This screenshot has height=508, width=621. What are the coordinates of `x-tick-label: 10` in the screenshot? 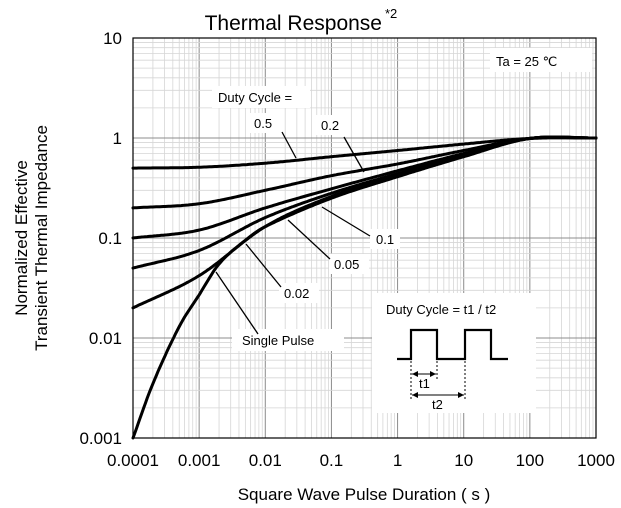 It's located at (463, 460).